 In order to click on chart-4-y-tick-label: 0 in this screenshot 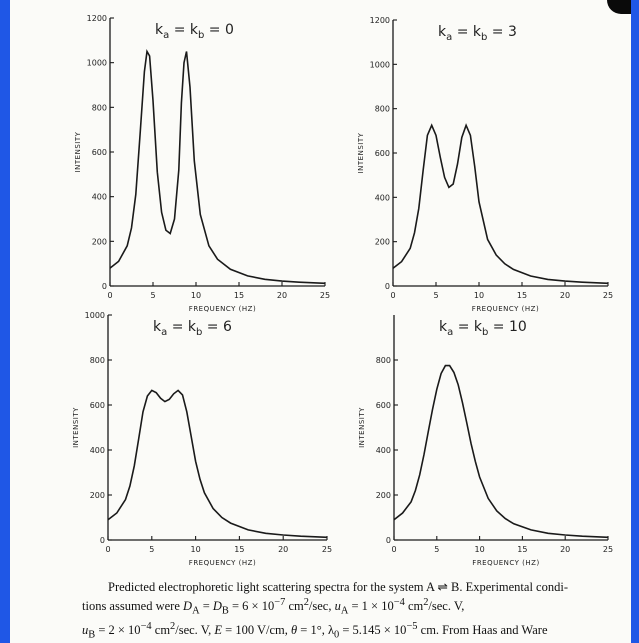, I will do `click(388, 540)`.